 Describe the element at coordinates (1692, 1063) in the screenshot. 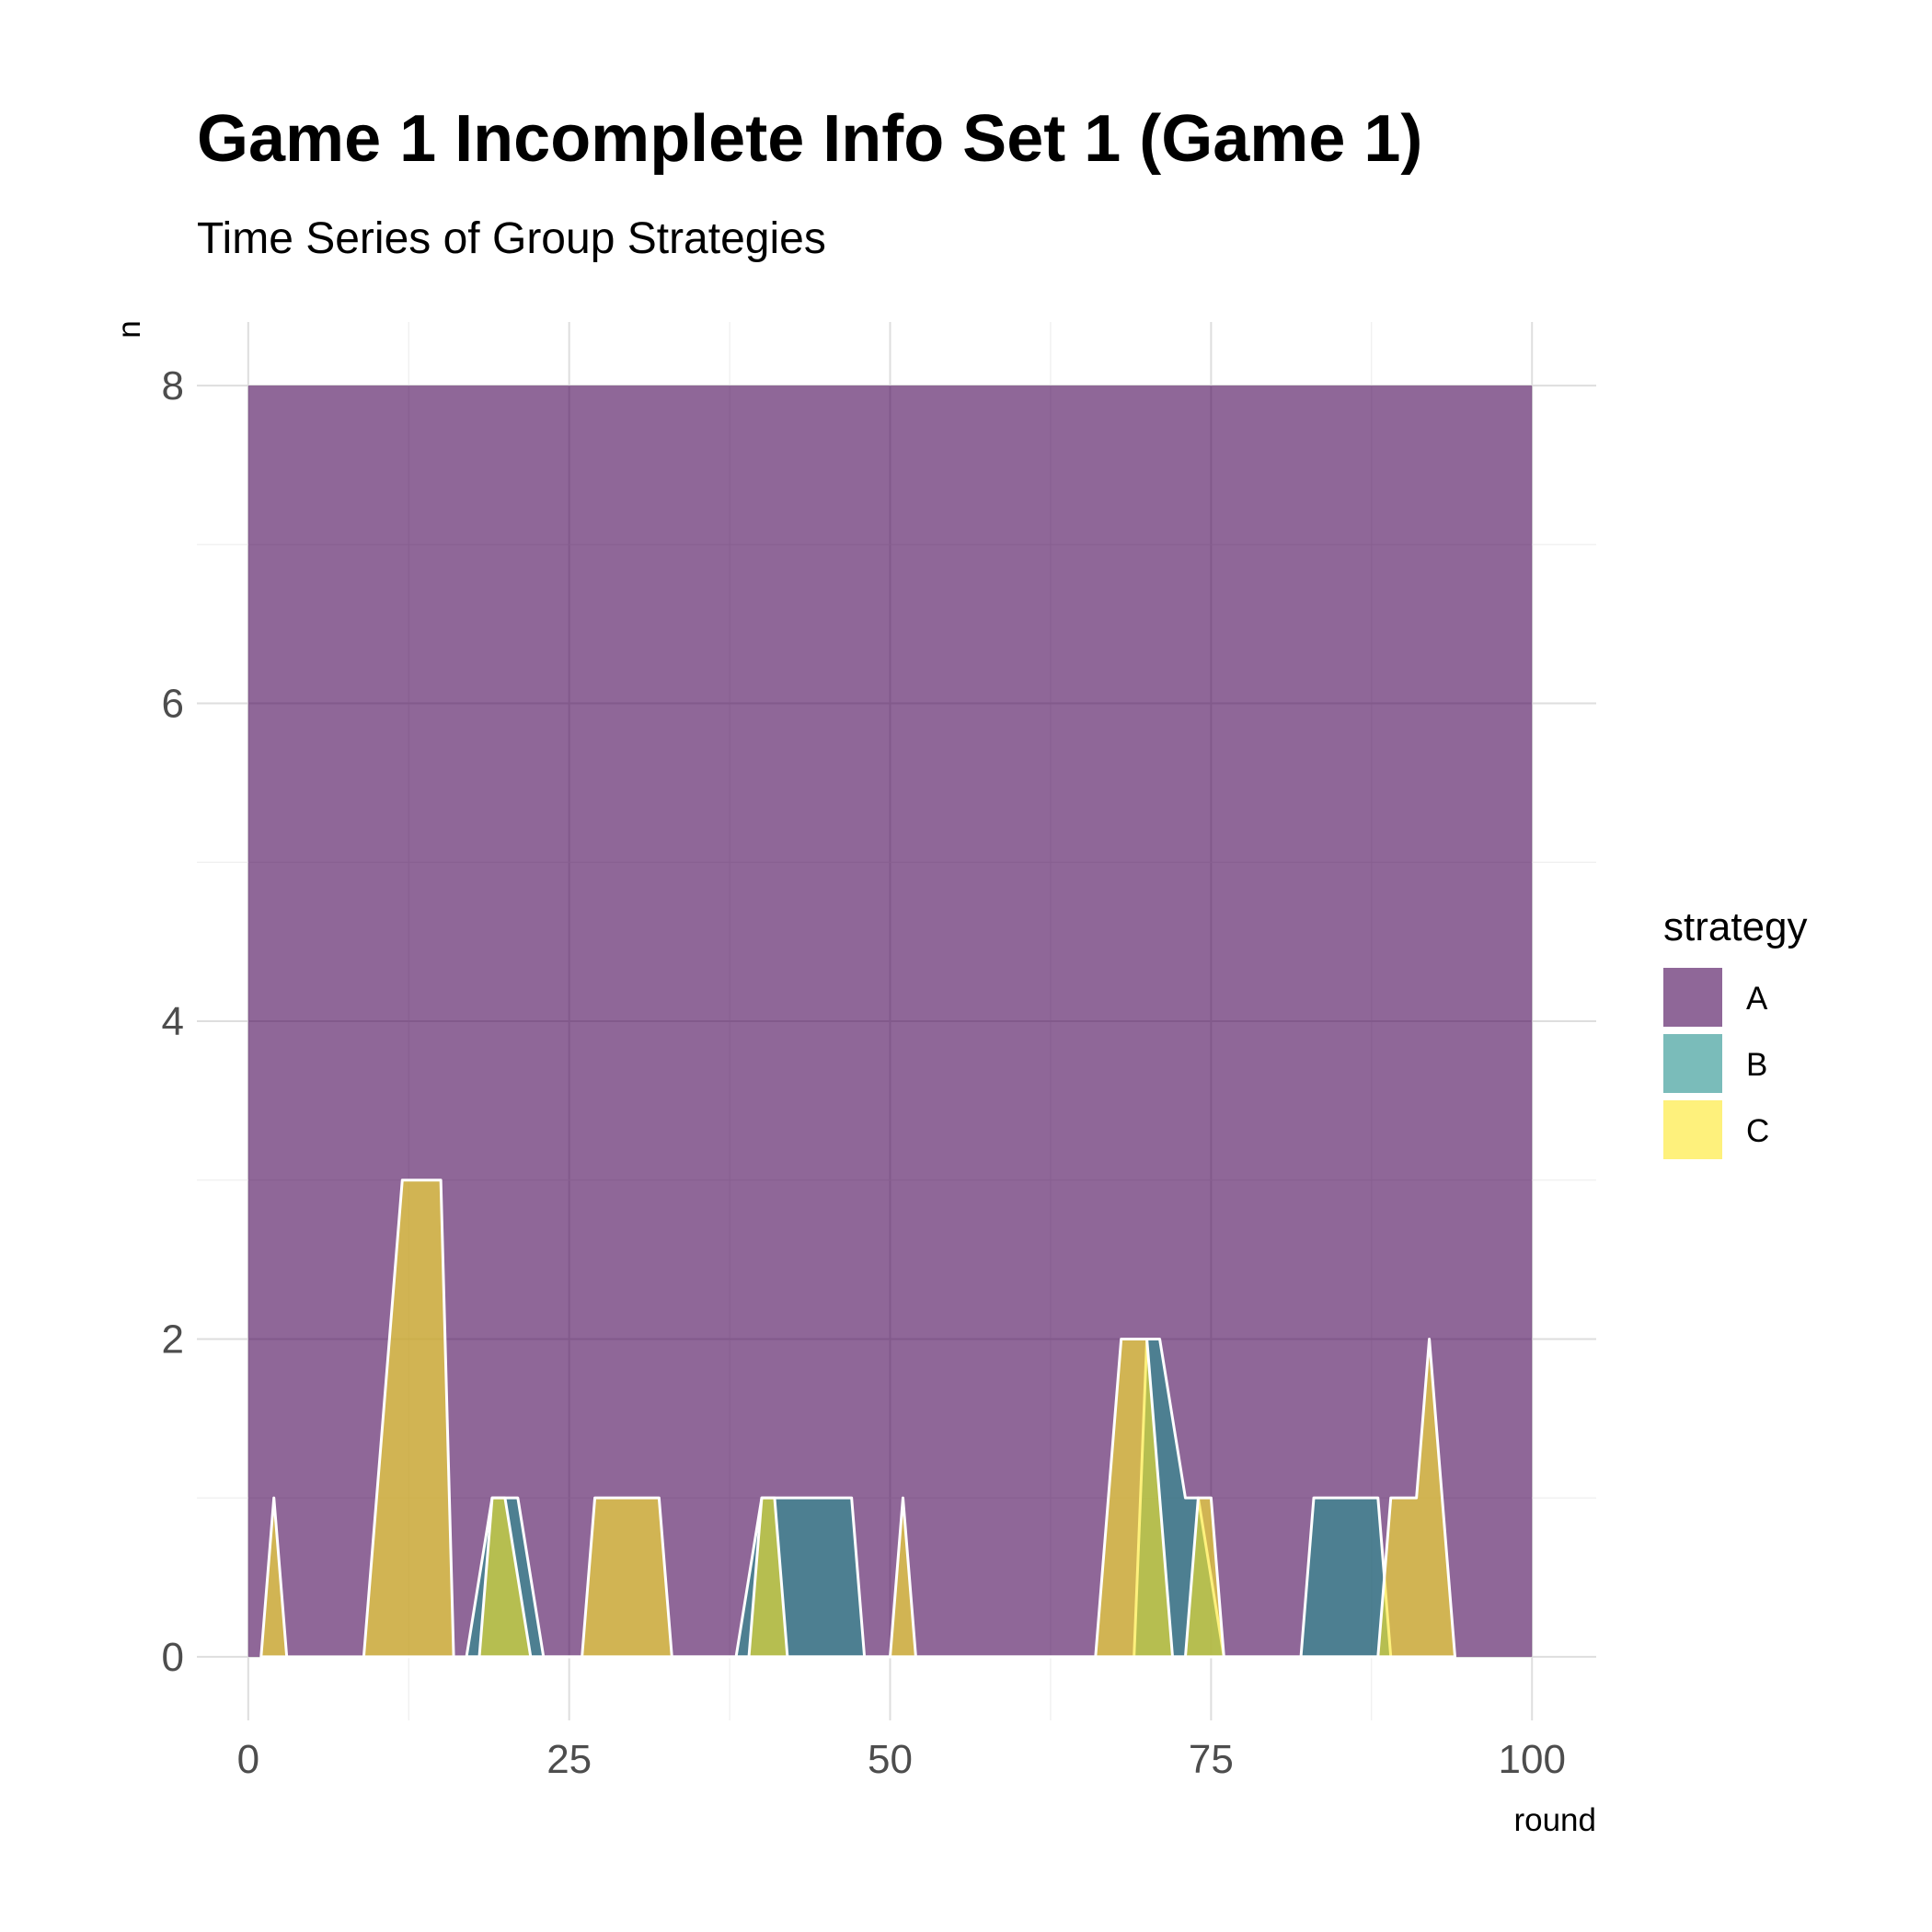

I see `legend-key-b` at that location.